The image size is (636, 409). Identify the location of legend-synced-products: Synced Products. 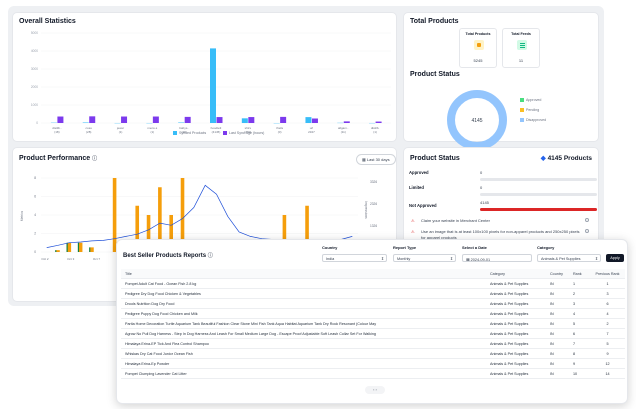
(189, 133).